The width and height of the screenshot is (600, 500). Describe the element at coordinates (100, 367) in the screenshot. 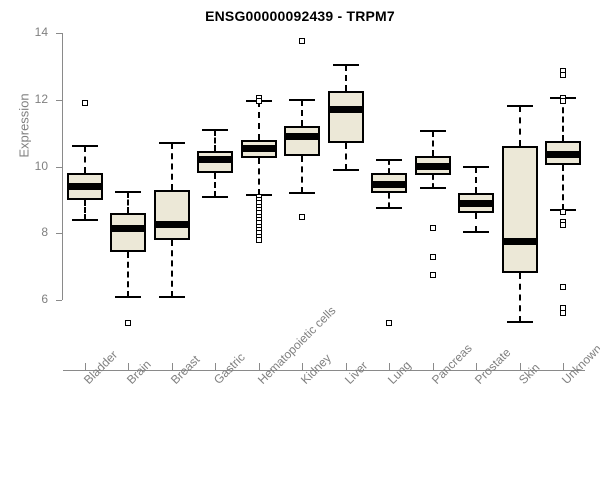

I see `x-tick-label-bladder: Bladder` at that location.